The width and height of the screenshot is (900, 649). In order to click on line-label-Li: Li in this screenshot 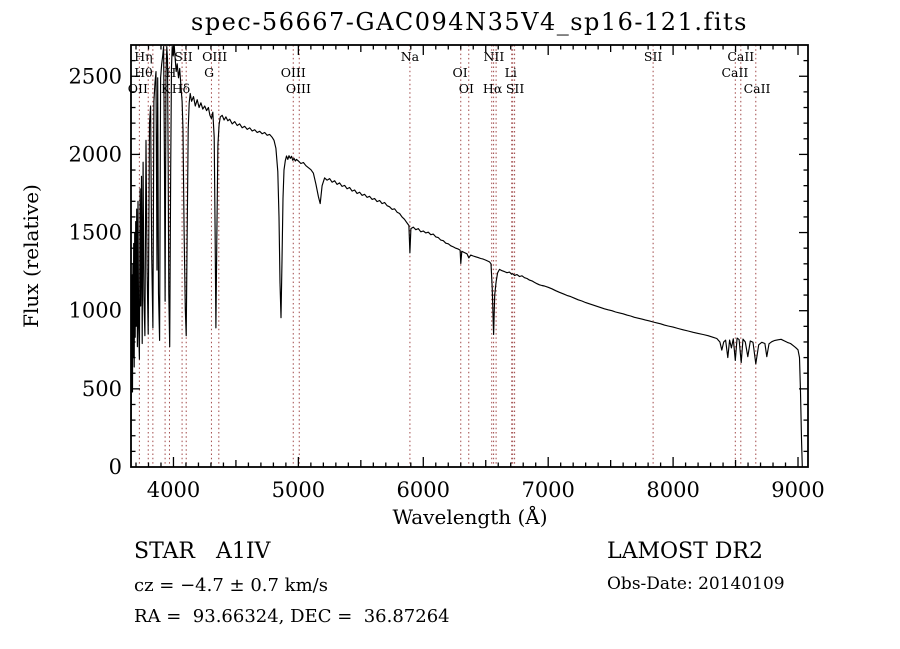, I will do `click(511, 72)`.